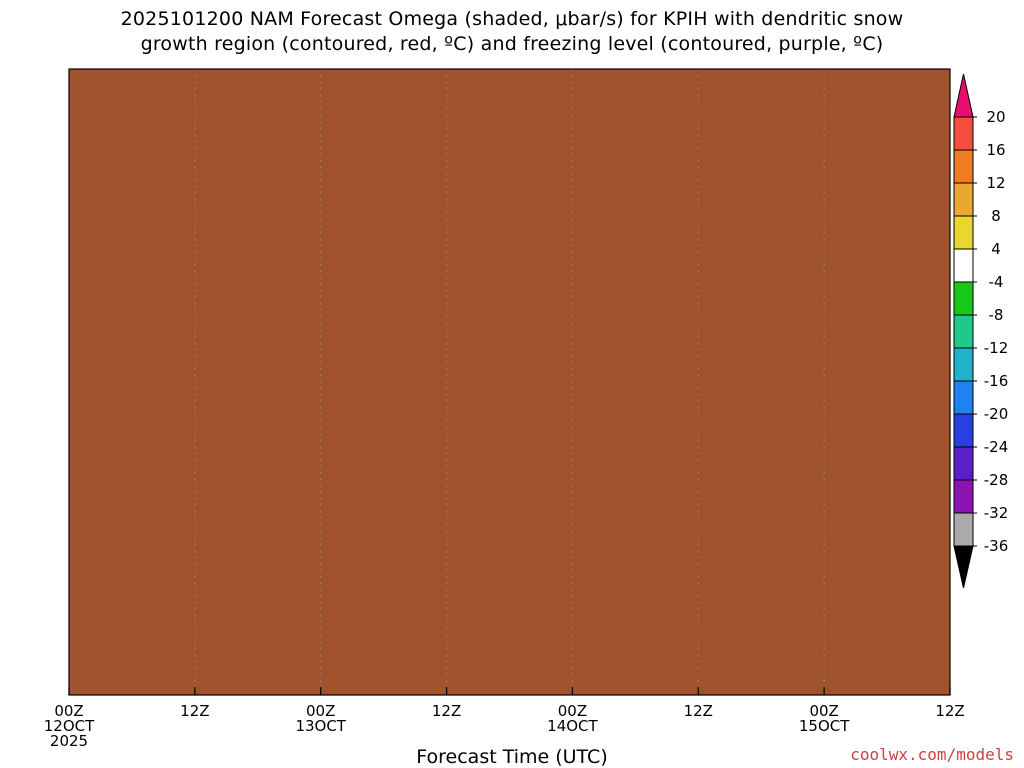 This screenshot has width=1024, height=768. I want to click on colorbar: 20 16 12 8 4 -4 -8 -12 -16 -20 -24 -28 -32 -36, so click(981, 331).